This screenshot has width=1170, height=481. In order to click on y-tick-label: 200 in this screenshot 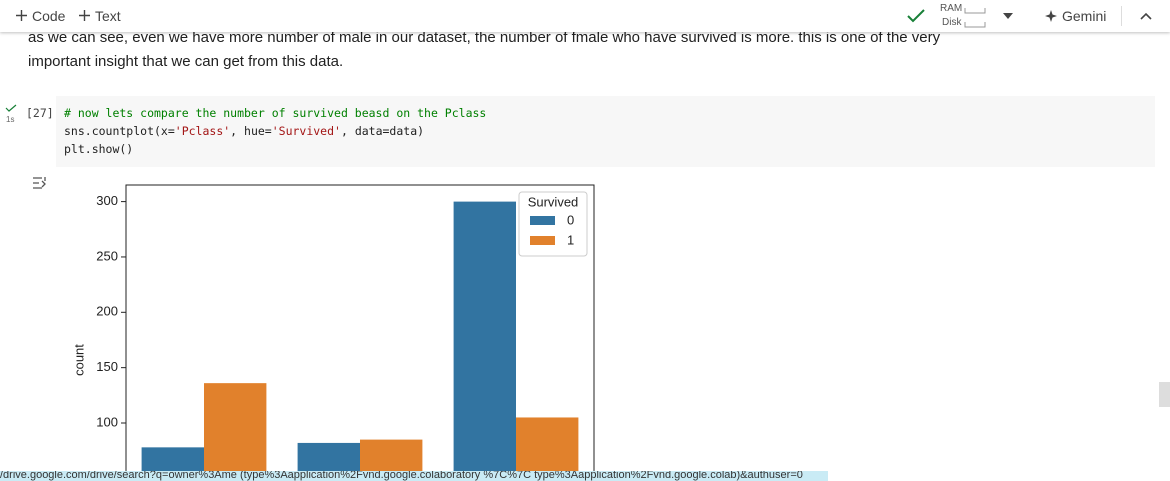, I will do `click(107, 311)`.